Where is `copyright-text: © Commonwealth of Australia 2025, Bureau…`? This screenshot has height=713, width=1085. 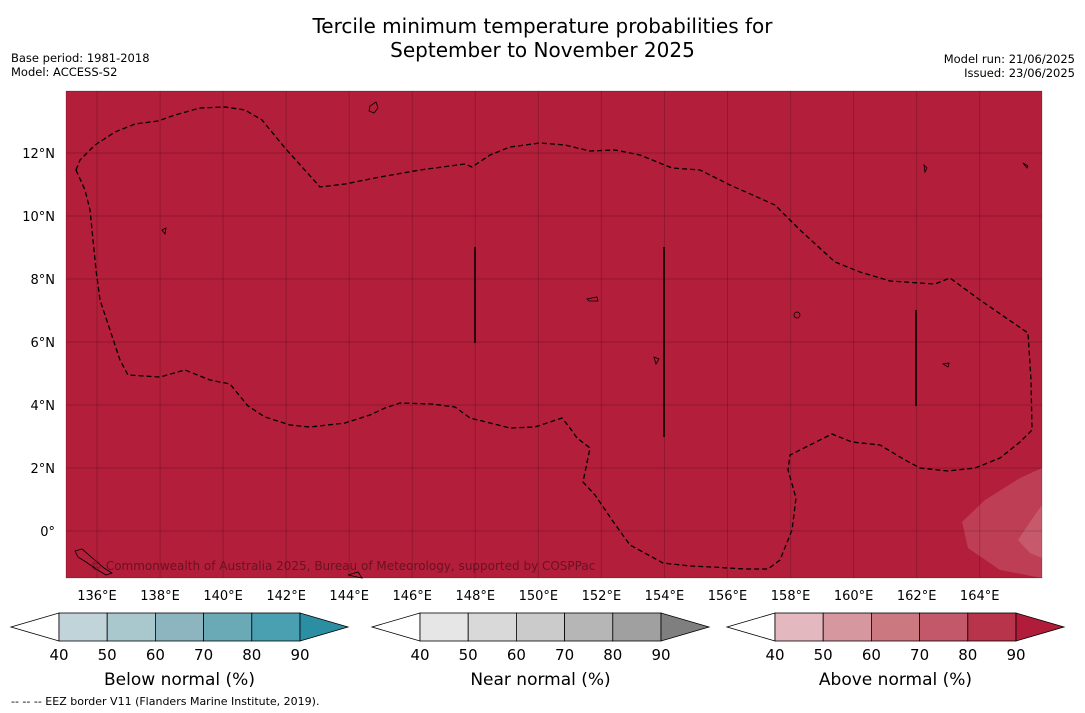 copyright-text: © Commonwealth of Australia 2025, Bureau… is located at coordinates (342, 566).